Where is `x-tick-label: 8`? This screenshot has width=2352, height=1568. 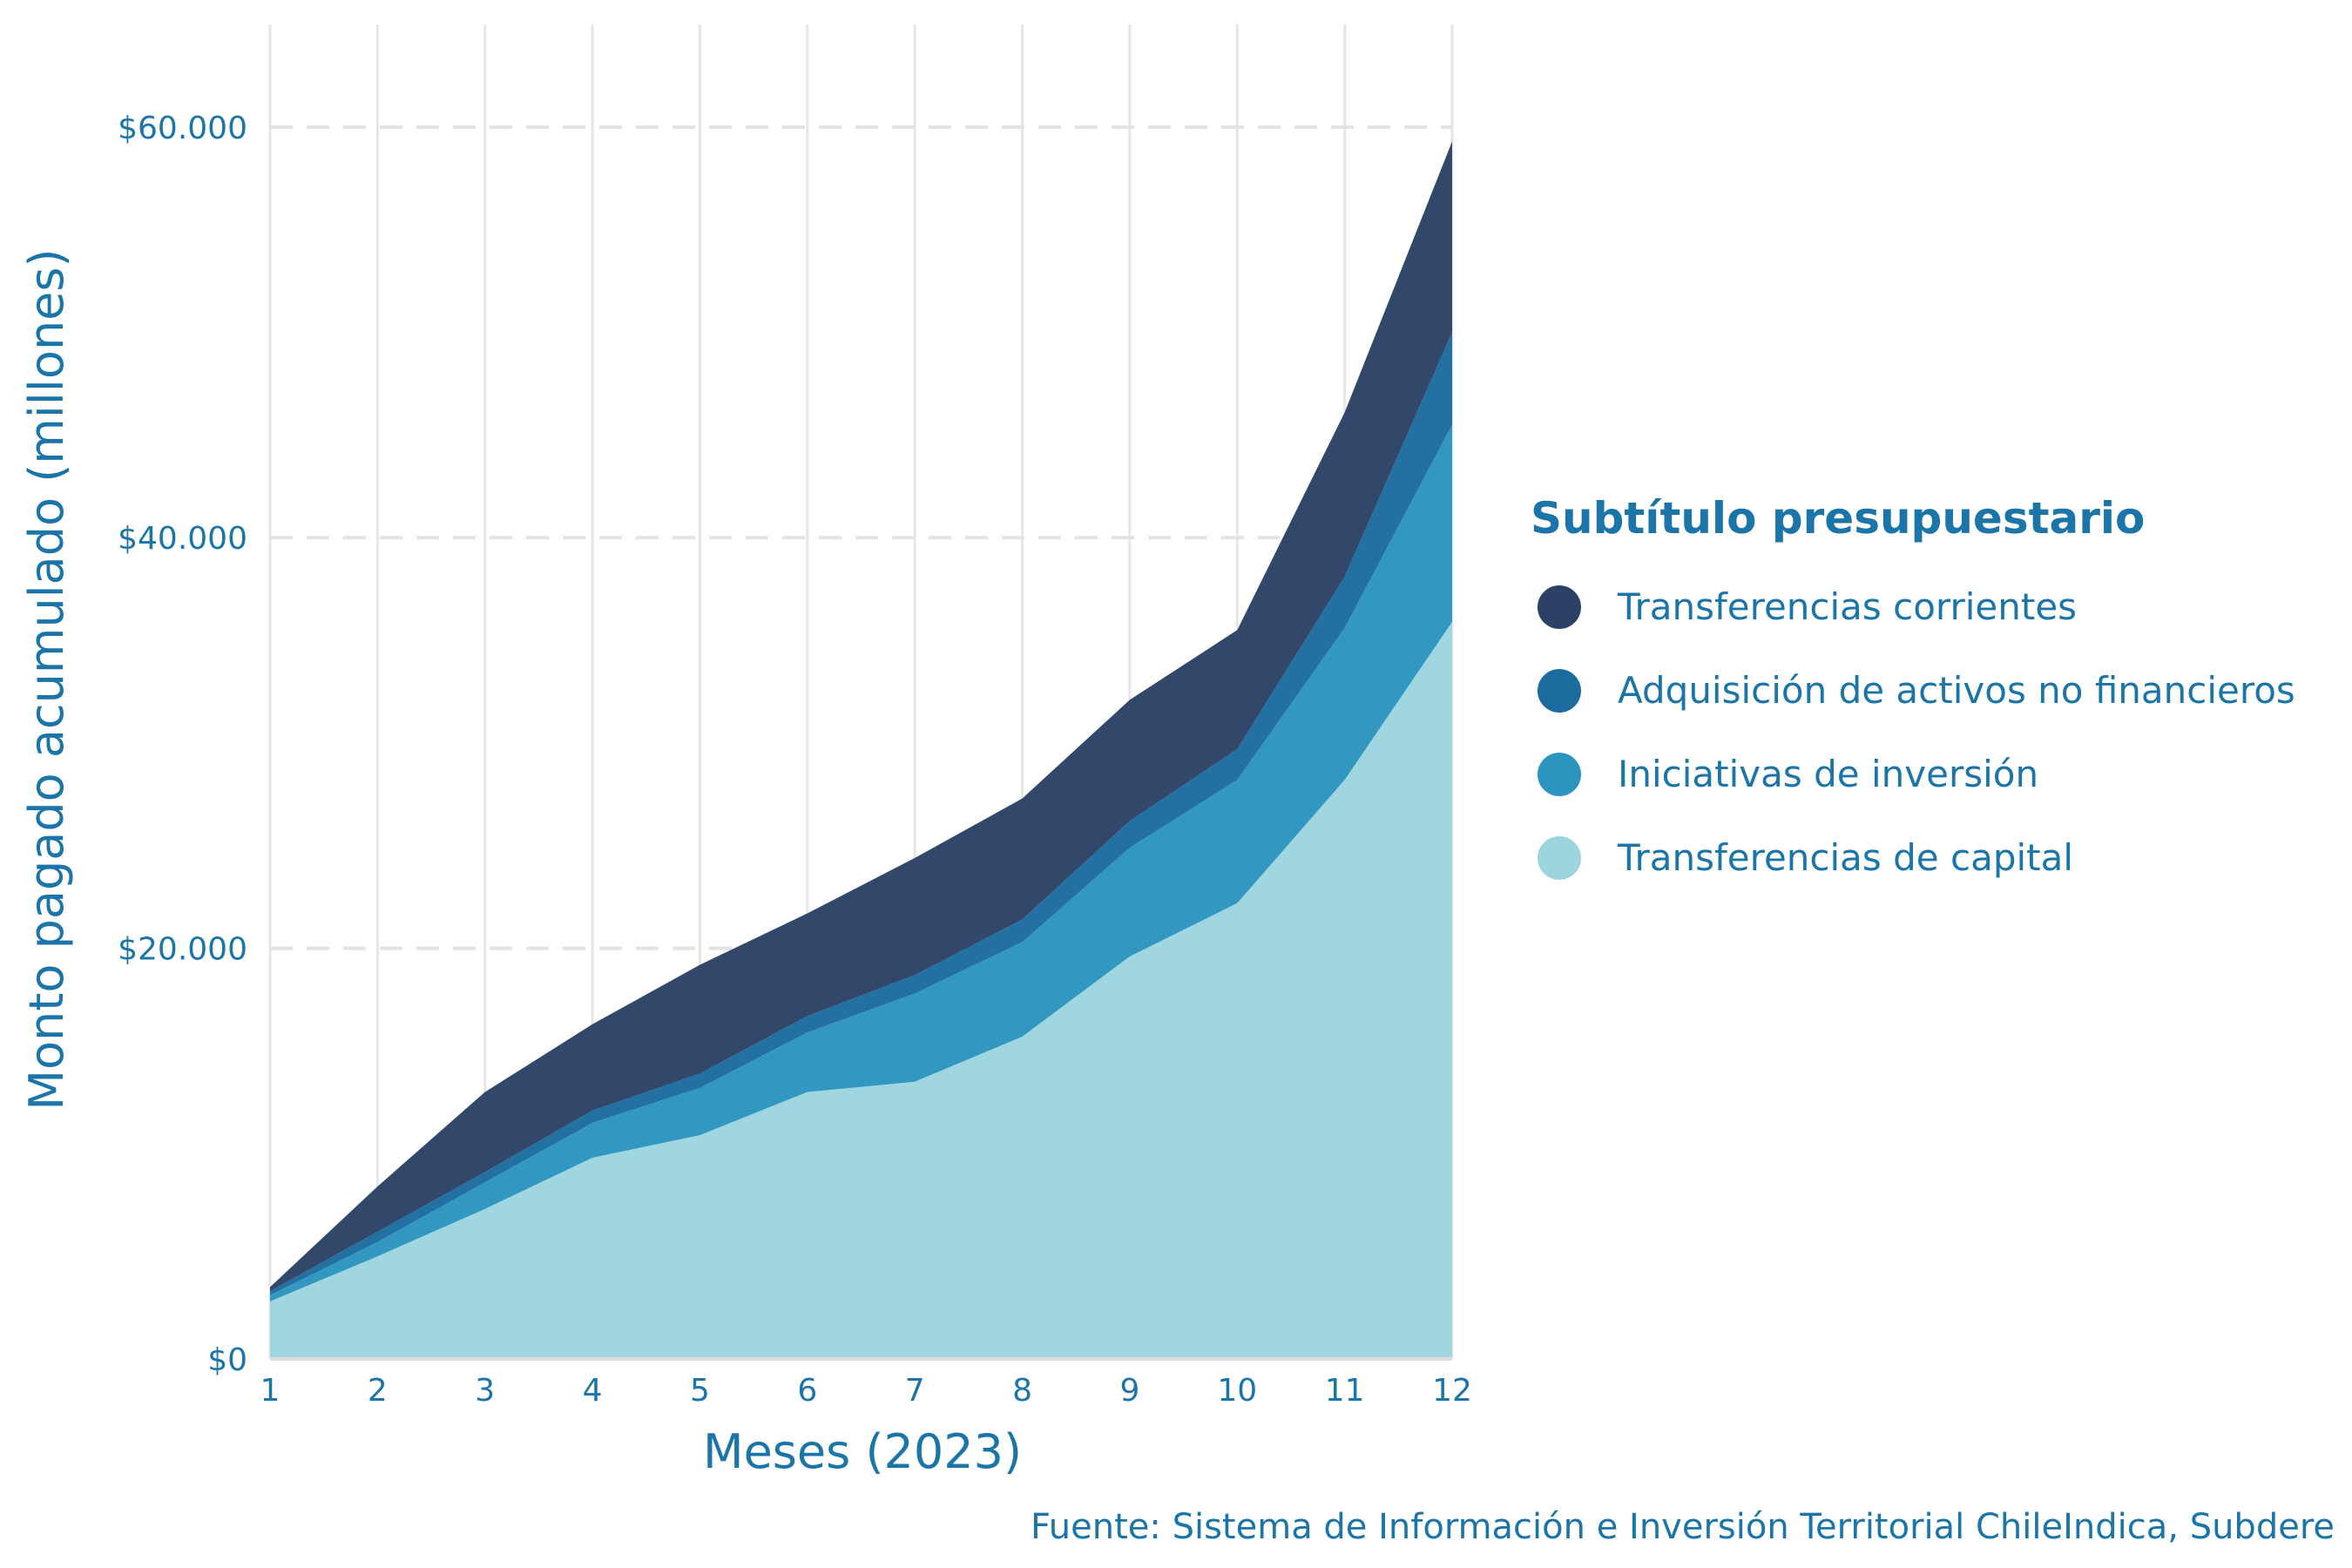
x-tick-label: 8 is located at coordinates (1022, 1391).